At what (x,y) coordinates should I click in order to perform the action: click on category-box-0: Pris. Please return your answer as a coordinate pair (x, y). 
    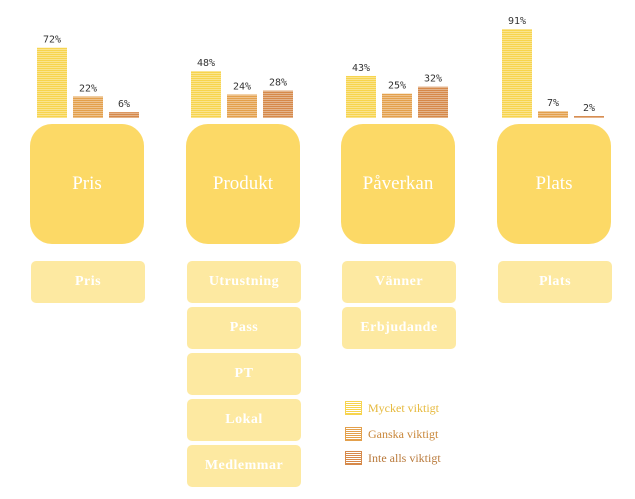
    Looking at the image, I should click on (87, 184).